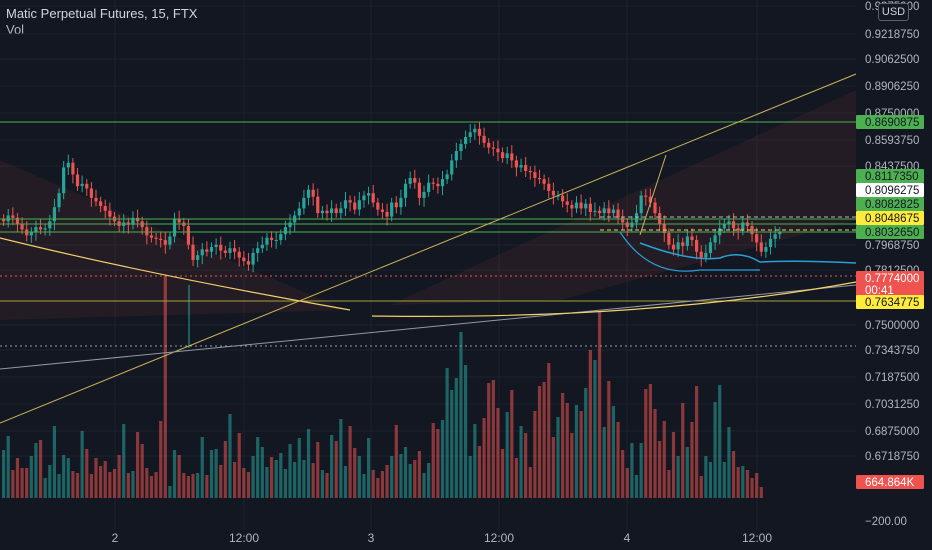  What do you see at coordinates (892, 219) in the screenshot?
I see `price-label: 0.8048675` at bounding box center [892, 219].